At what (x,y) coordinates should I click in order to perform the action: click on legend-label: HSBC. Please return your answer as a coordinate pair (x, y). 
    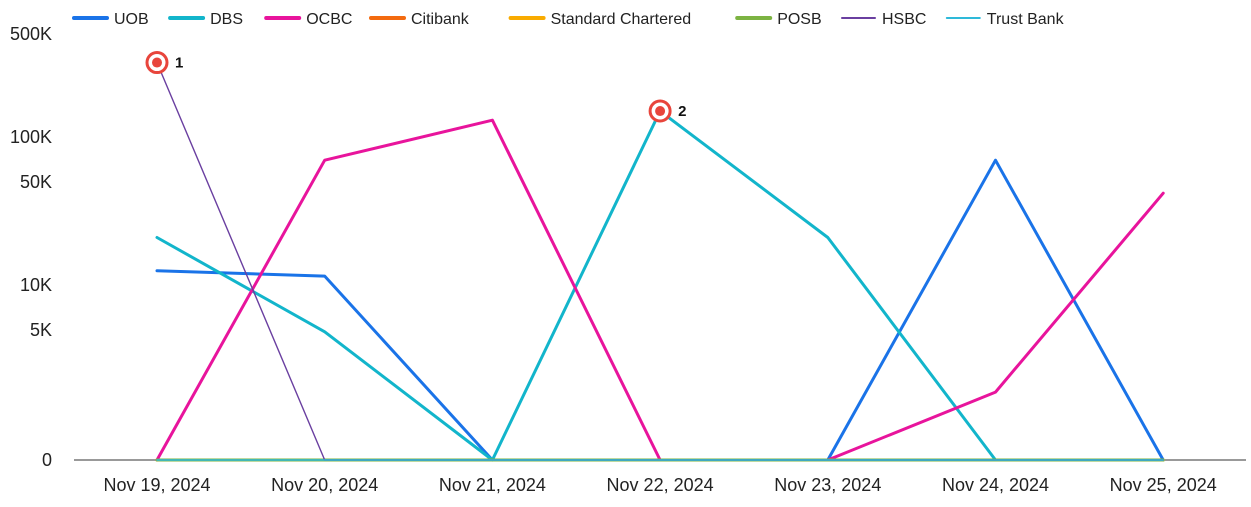
    Looking at the image, I should click on (904, 19).